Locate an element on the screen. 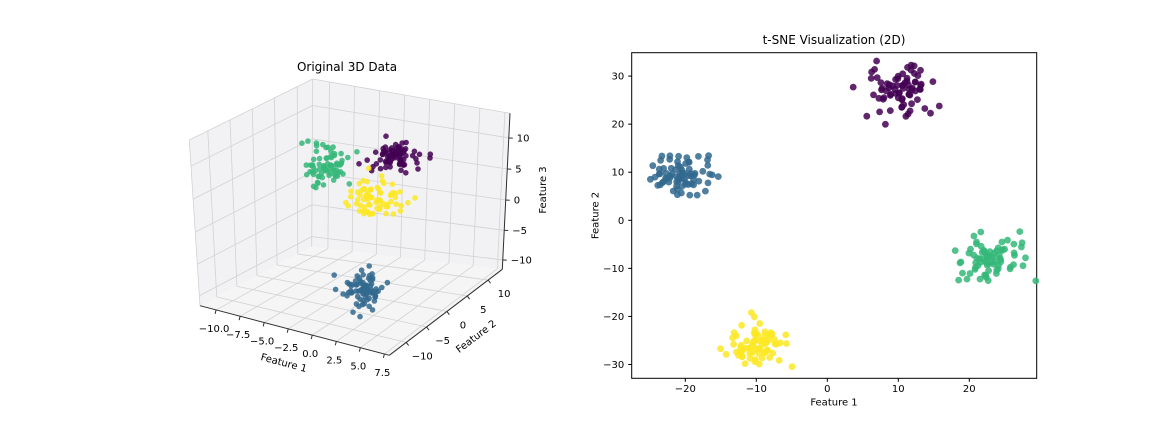 Image resolution: width=1152 pixels, height=432 pixels. gridline-y-wall is located at coordinates (276, 181).